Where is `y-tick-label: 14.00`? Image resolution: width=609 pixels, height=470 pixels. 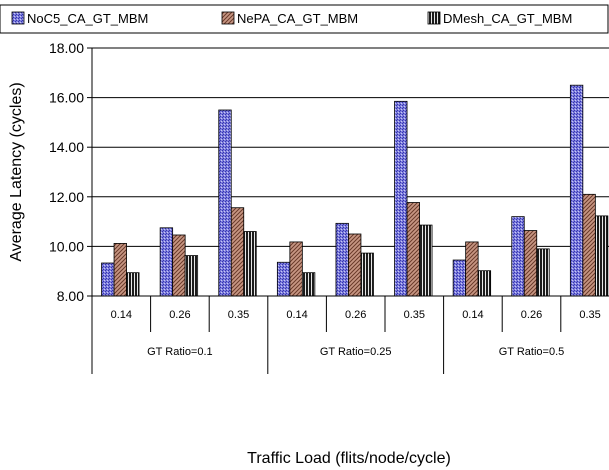 y-tick-label: 14.00 is located at coordinates (66, 147).